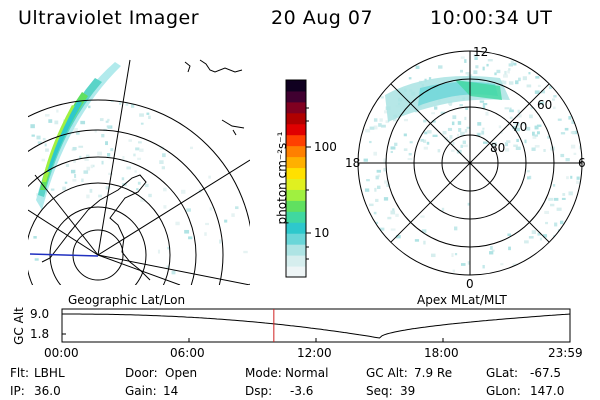  What do you see at coordinates (322, 18) in the screenshot?
I see `observation-date: 20 Aug 07` at bounding box center [322, 18].